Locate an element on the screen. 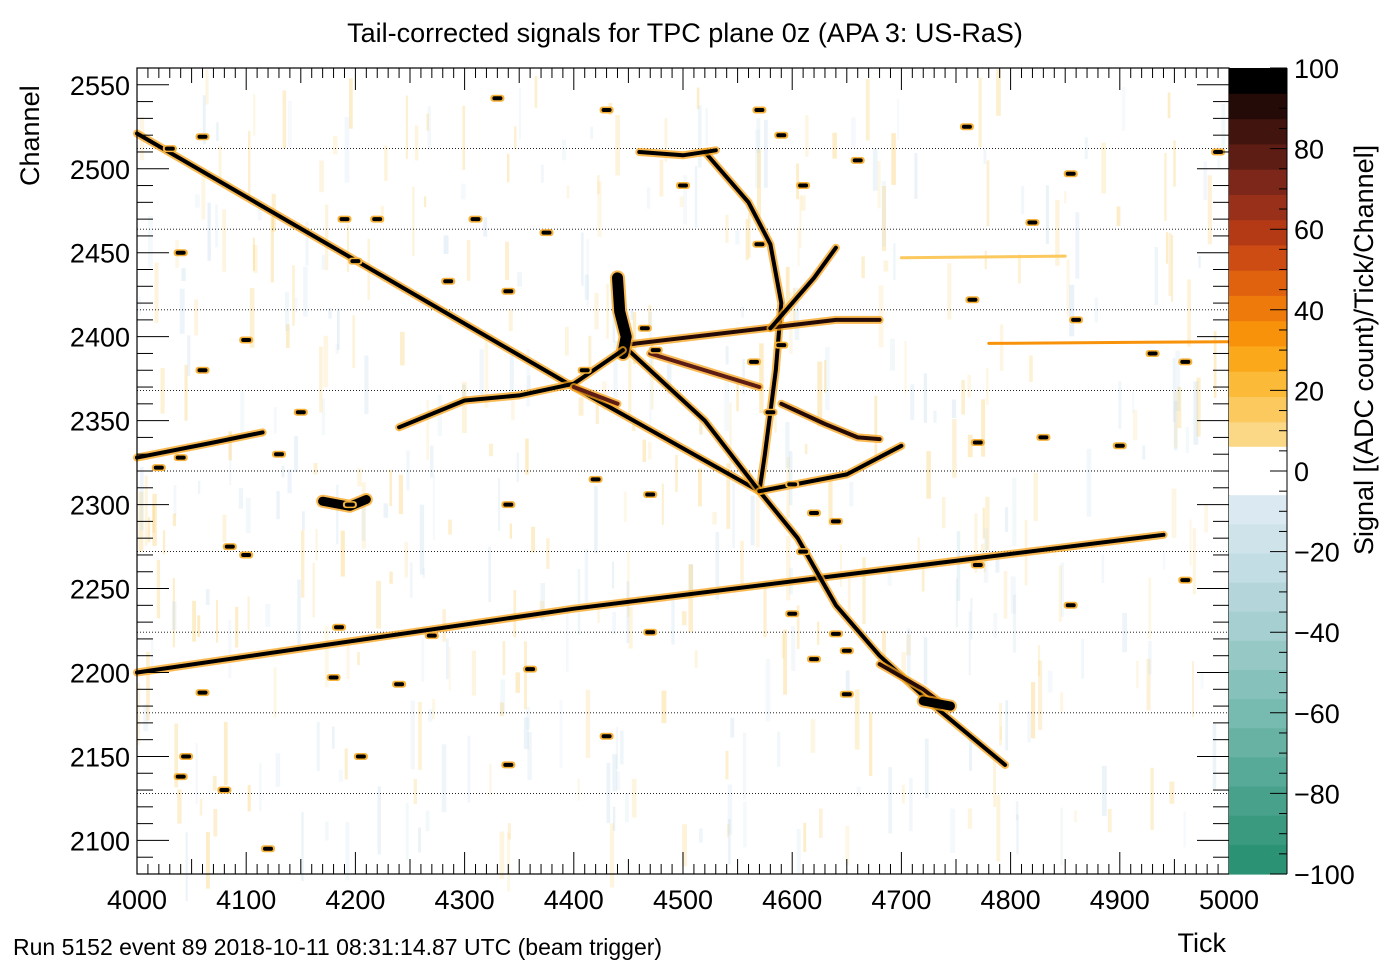 The image size is (1396, 972). x-tick-label: 5000 is located at coordinates (1229, 900).